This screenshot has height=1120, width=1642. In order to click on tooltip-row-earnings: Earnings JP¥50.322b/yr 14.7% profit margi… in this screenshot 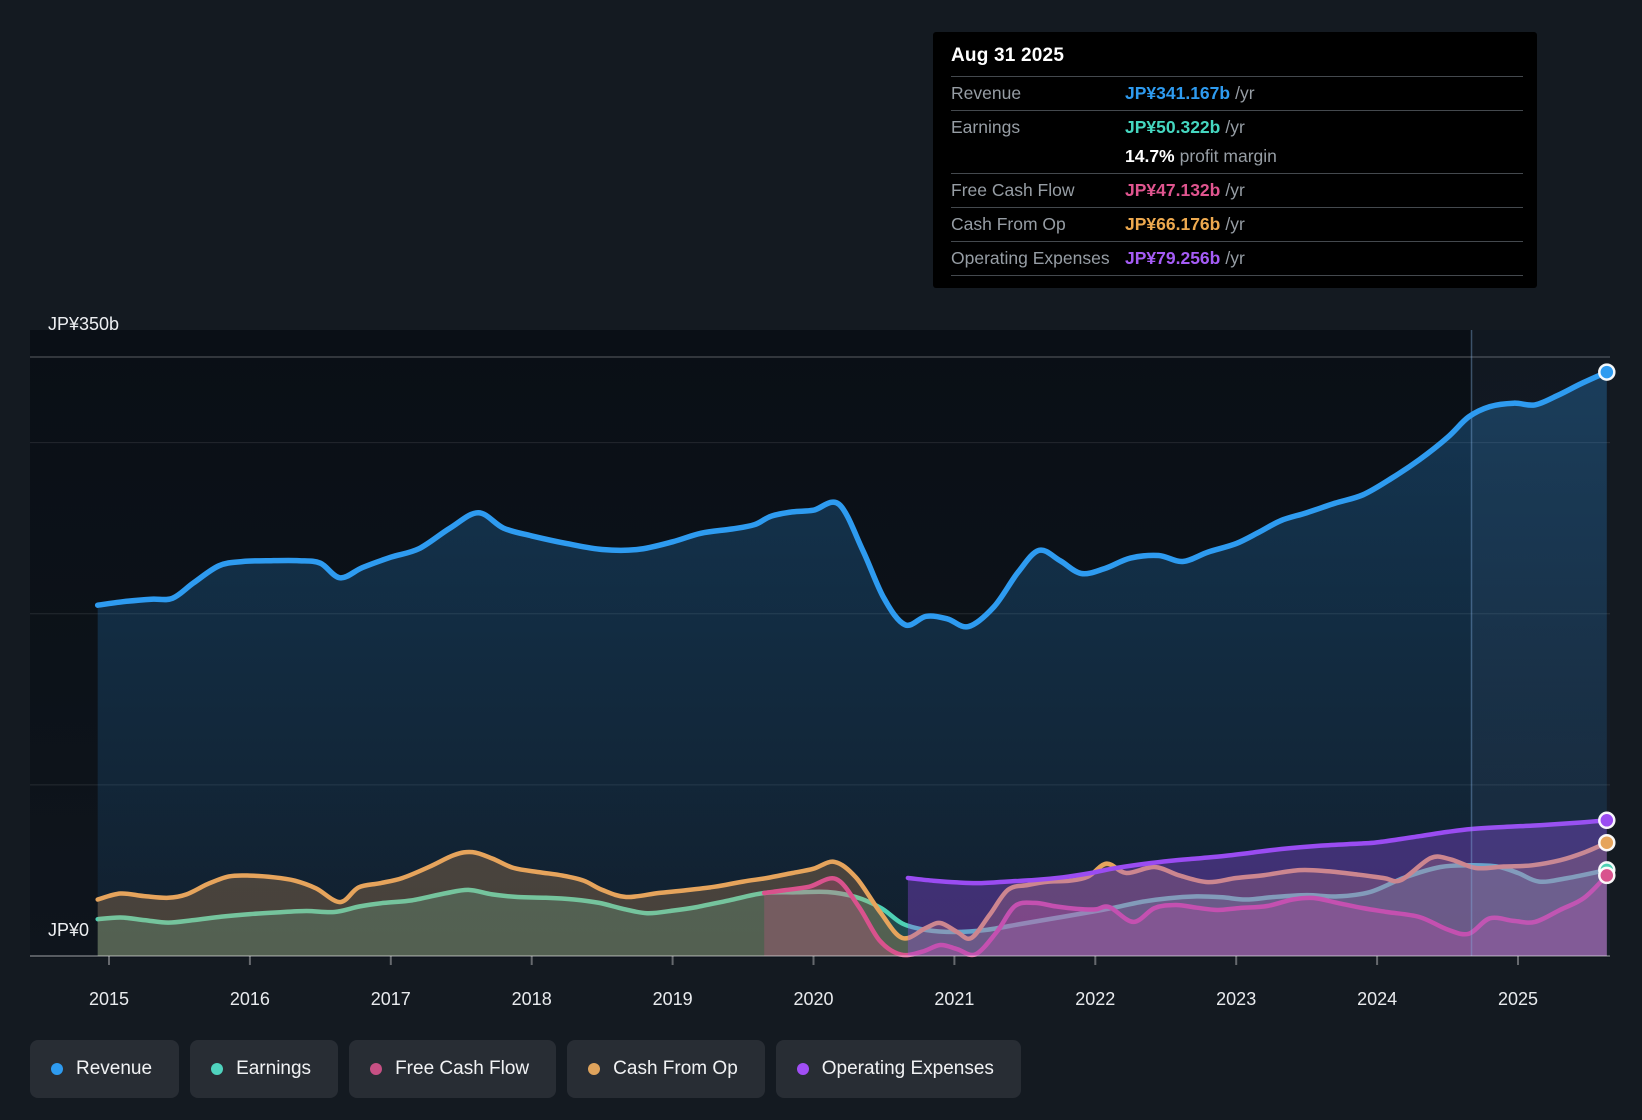, I will do `click(1237, 141)`.